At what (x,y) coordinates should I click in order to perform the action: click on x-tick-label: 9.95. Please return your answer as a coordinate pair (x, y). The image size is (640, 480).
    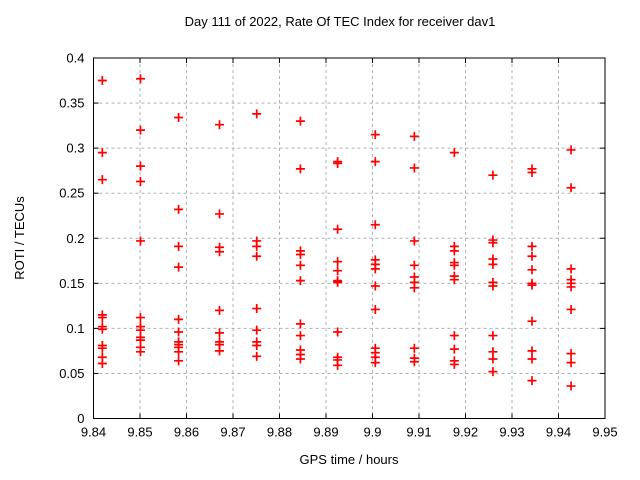
    Looking at the image, I should click on (604, 432).